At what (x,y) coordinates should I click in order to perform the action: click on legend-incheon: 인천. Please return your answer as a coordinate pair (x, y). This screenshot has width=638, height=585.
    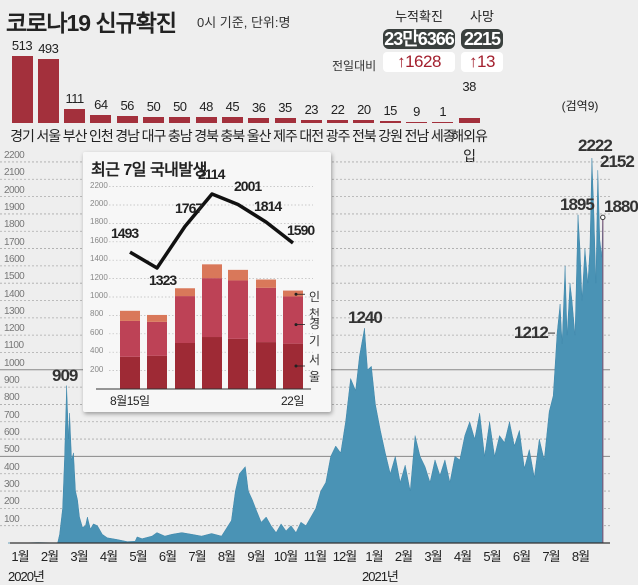
    Looking at the image, I should click on (315, 305).